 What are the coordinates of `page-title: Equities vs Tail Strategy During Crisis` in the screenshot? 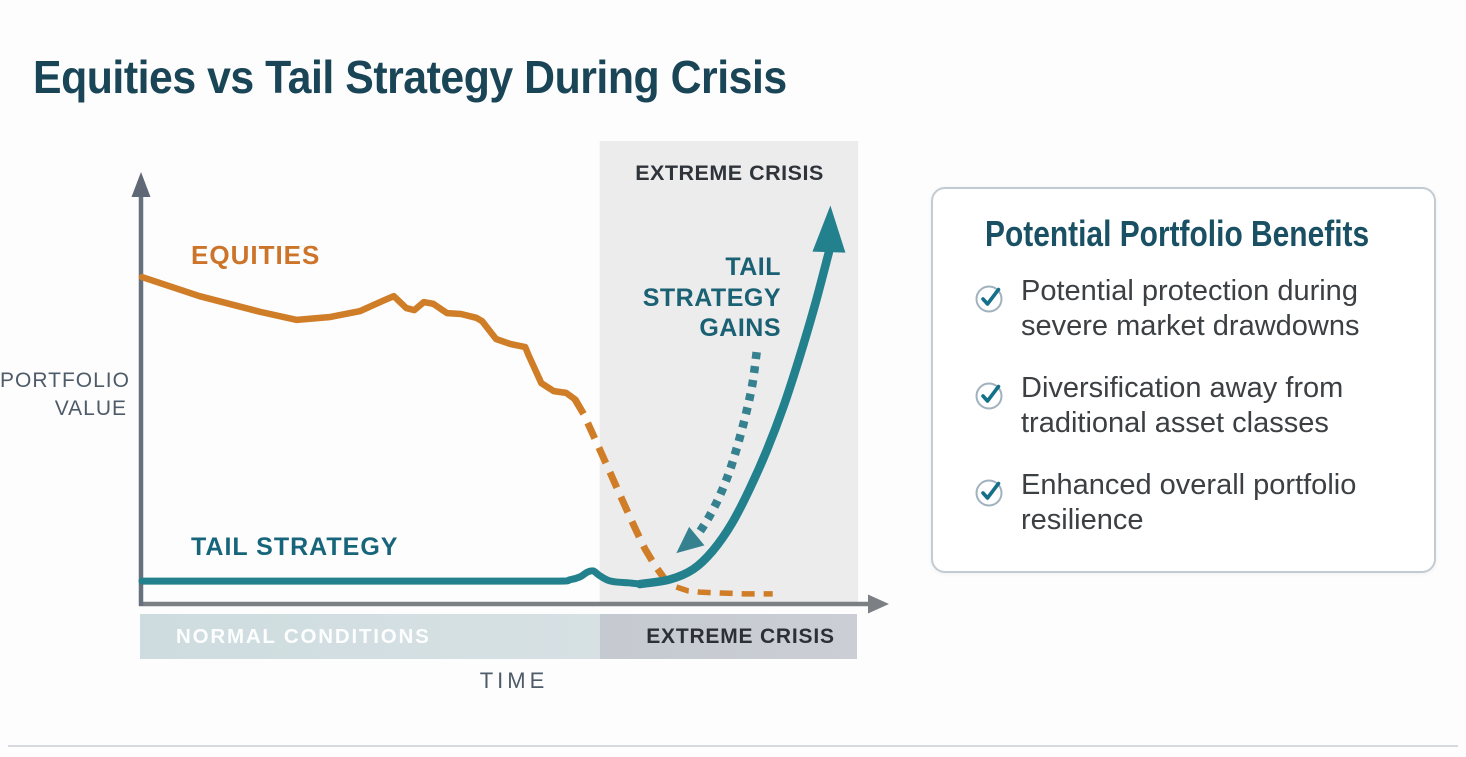 It's located at (410, 77).